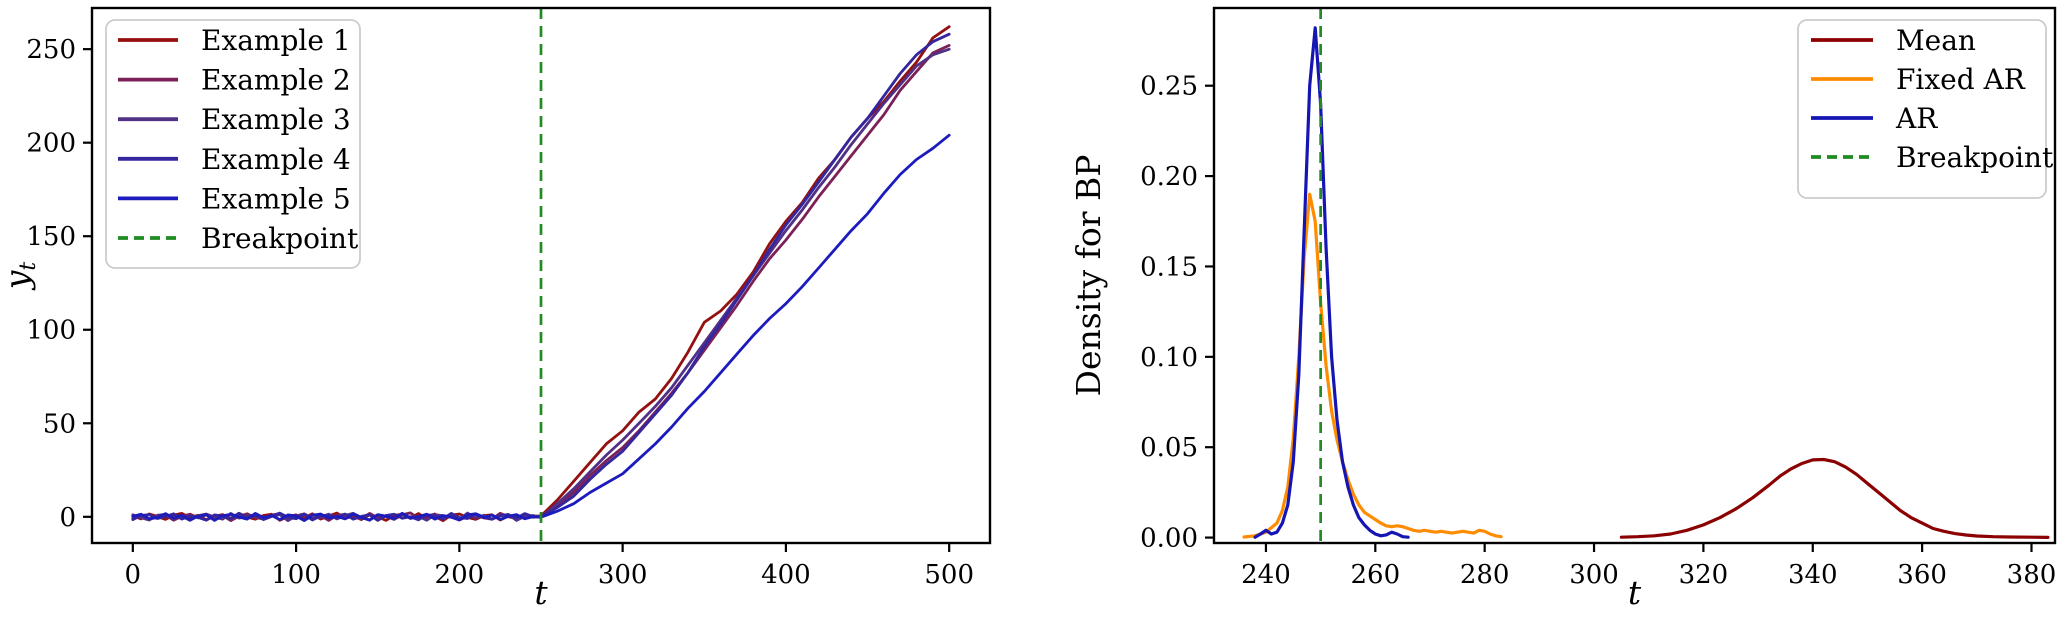 The width and height of the screenshot is (2067, 620). I want to click on y-tick-label: 100, so click(51, 331).